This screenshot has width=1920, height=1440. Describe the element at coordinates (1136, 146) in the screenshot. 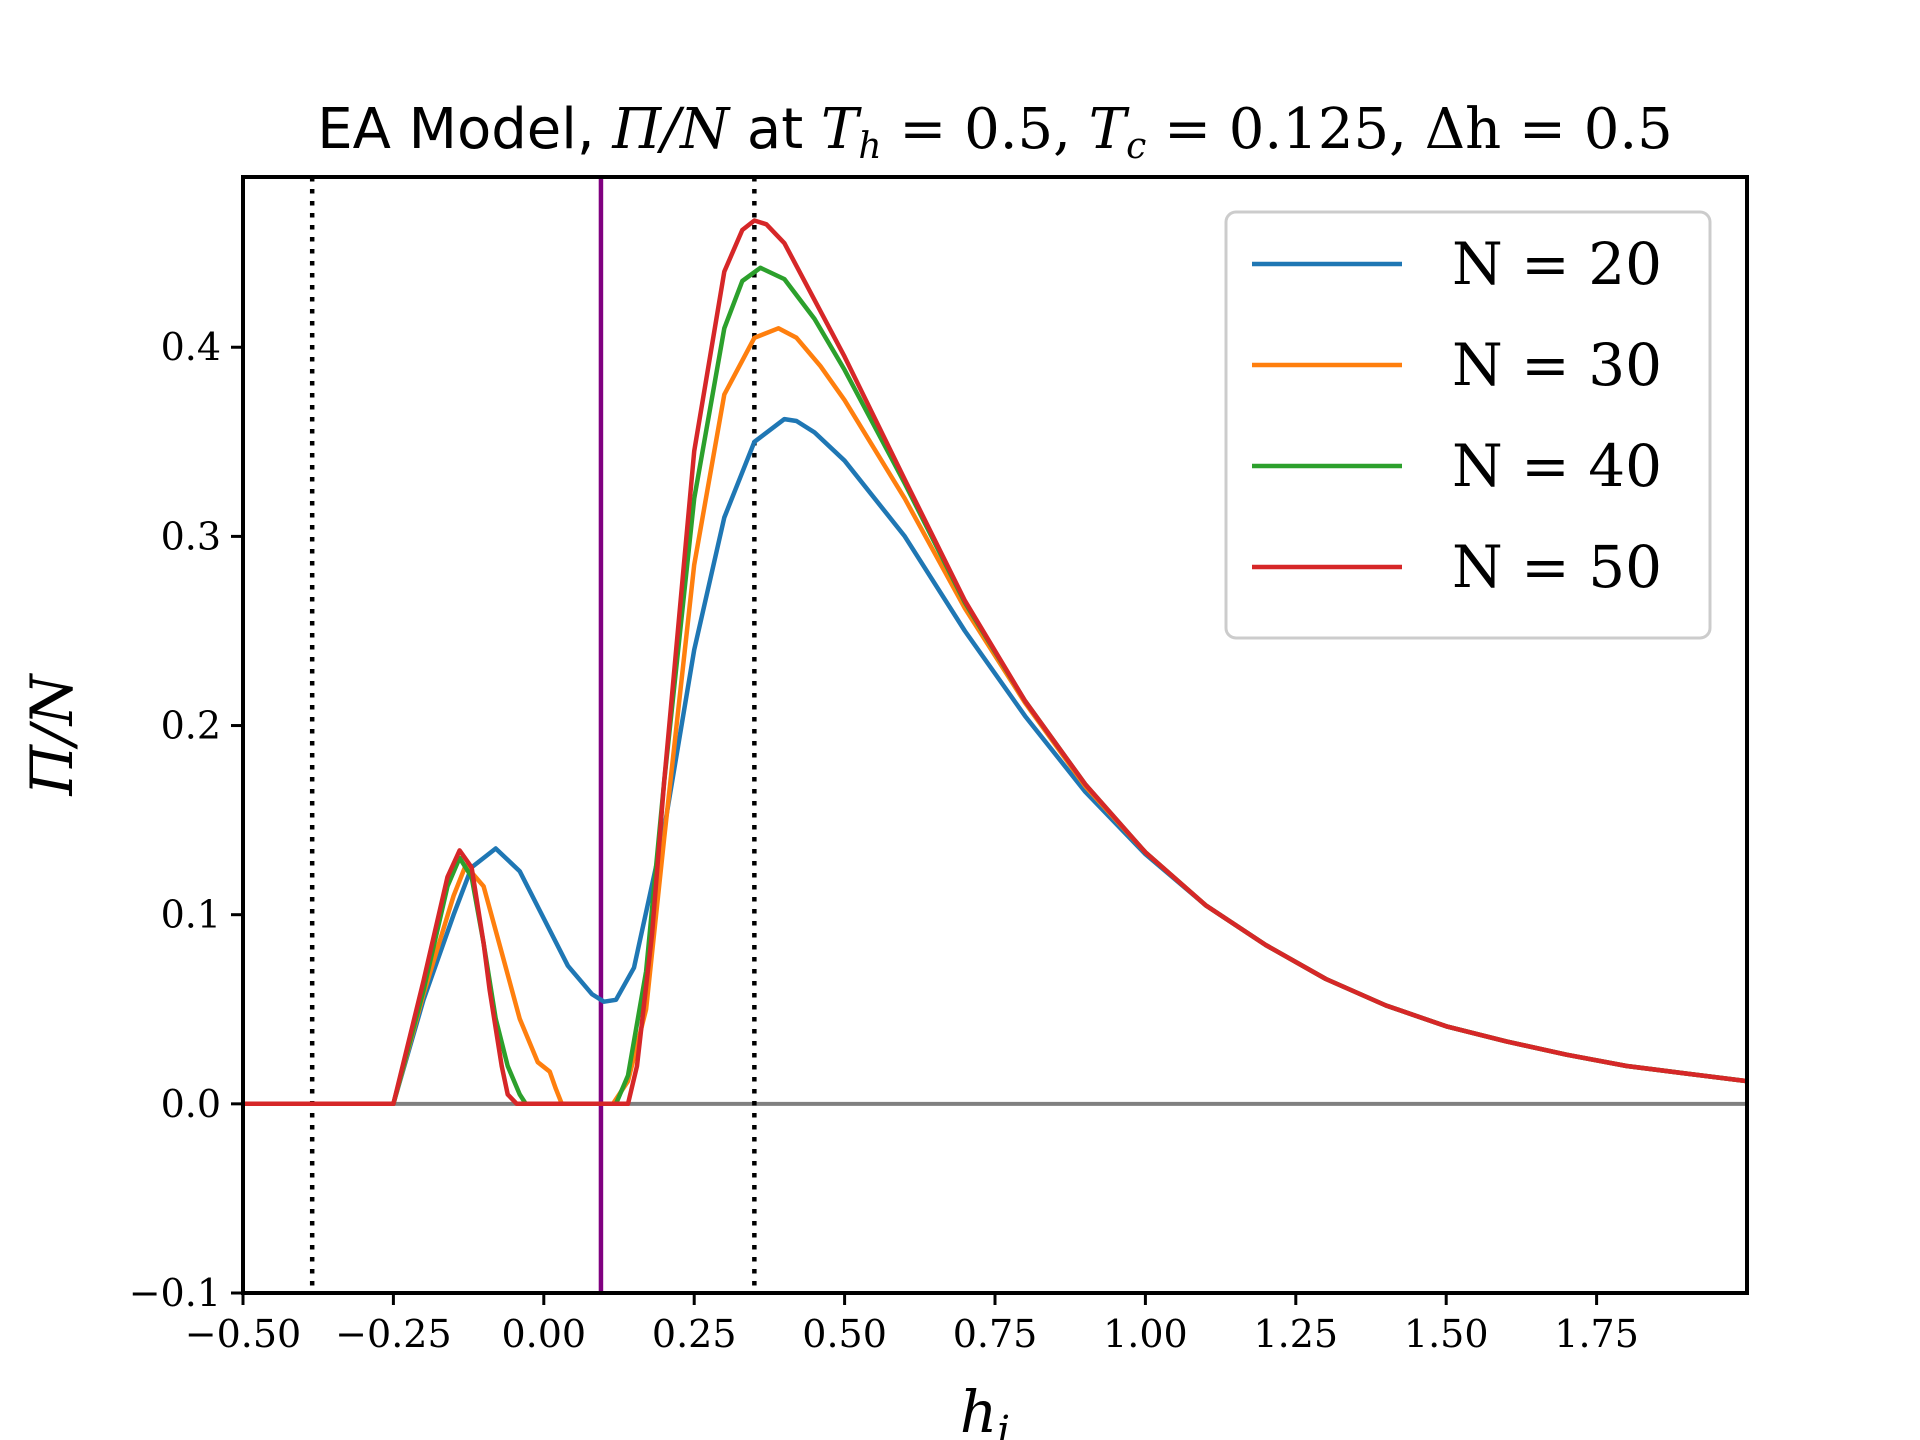

I see `title-tc-sub: c` at that location.